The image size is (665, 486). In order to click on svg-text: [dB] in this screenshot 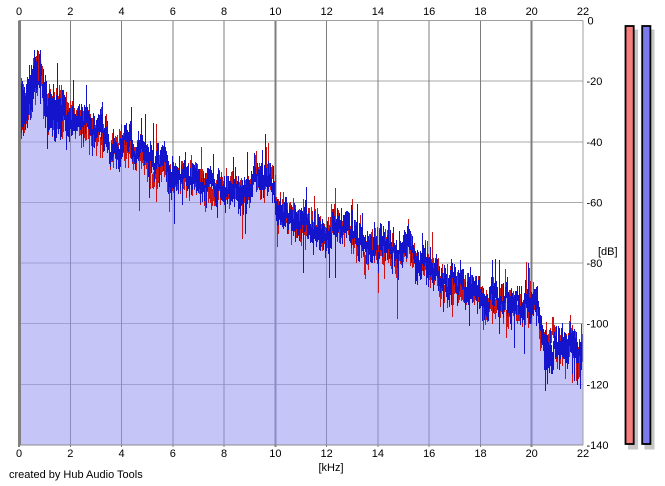, I will do `click(608, 252)`.